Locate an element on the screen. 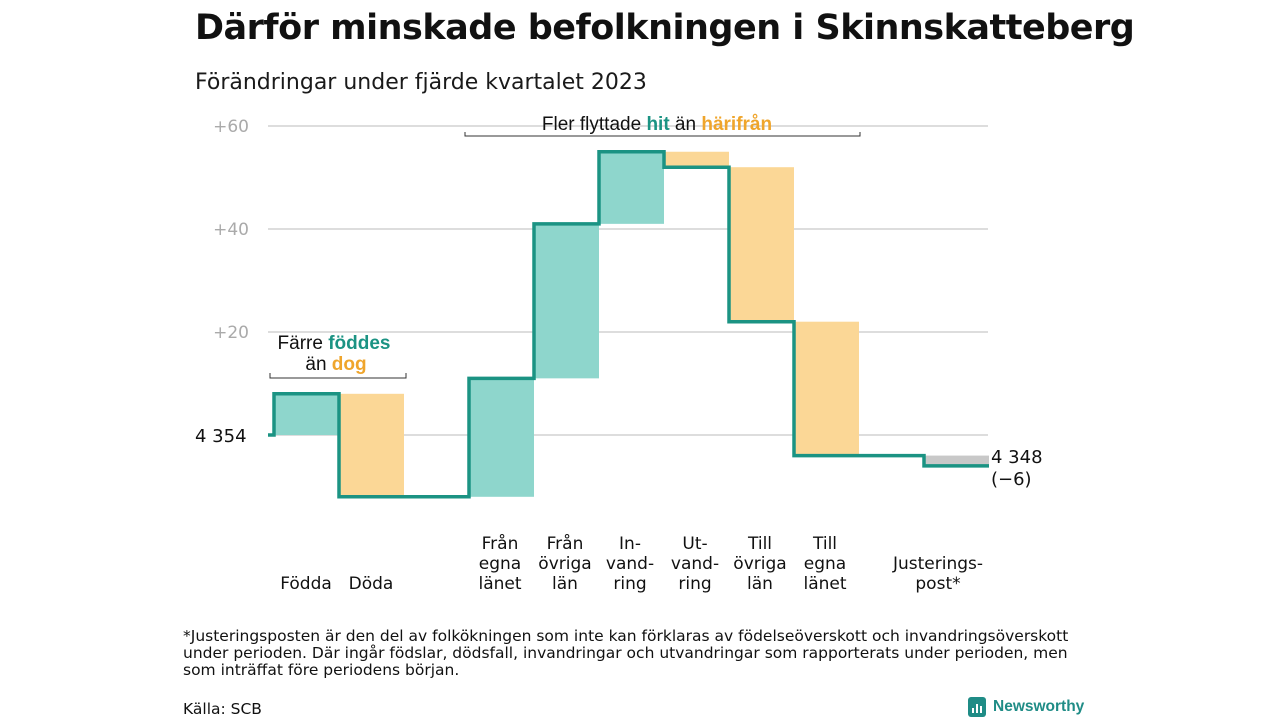 This screenshot has height=720, width=1280. end-value-label: 4 348 is located at coordinates (1017, 457).